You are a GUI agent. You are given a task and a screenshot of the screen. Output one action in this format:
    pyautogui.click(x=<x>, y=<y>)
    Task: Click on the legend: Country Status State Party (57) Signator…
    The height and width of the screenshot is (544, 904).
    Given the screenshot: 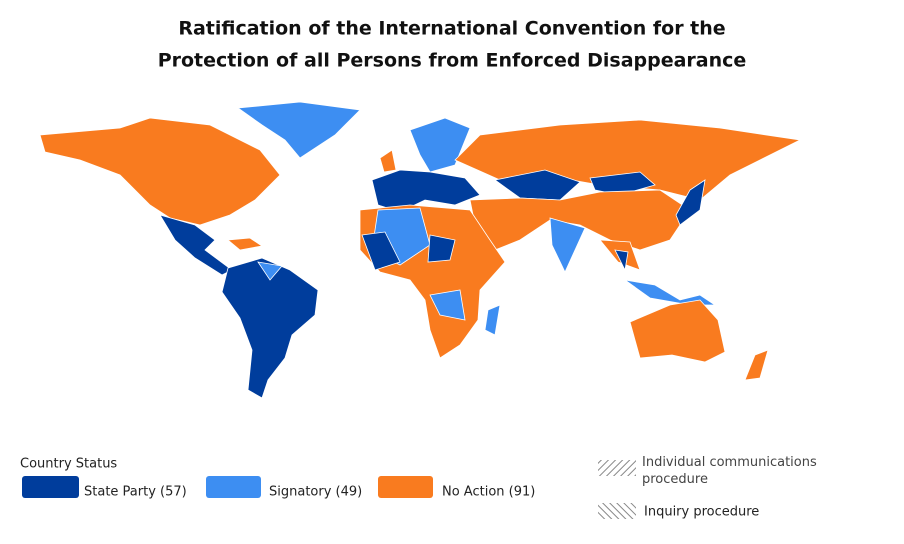 What is the action you would take?
    pyautogui.click(x=418, y=487)
    